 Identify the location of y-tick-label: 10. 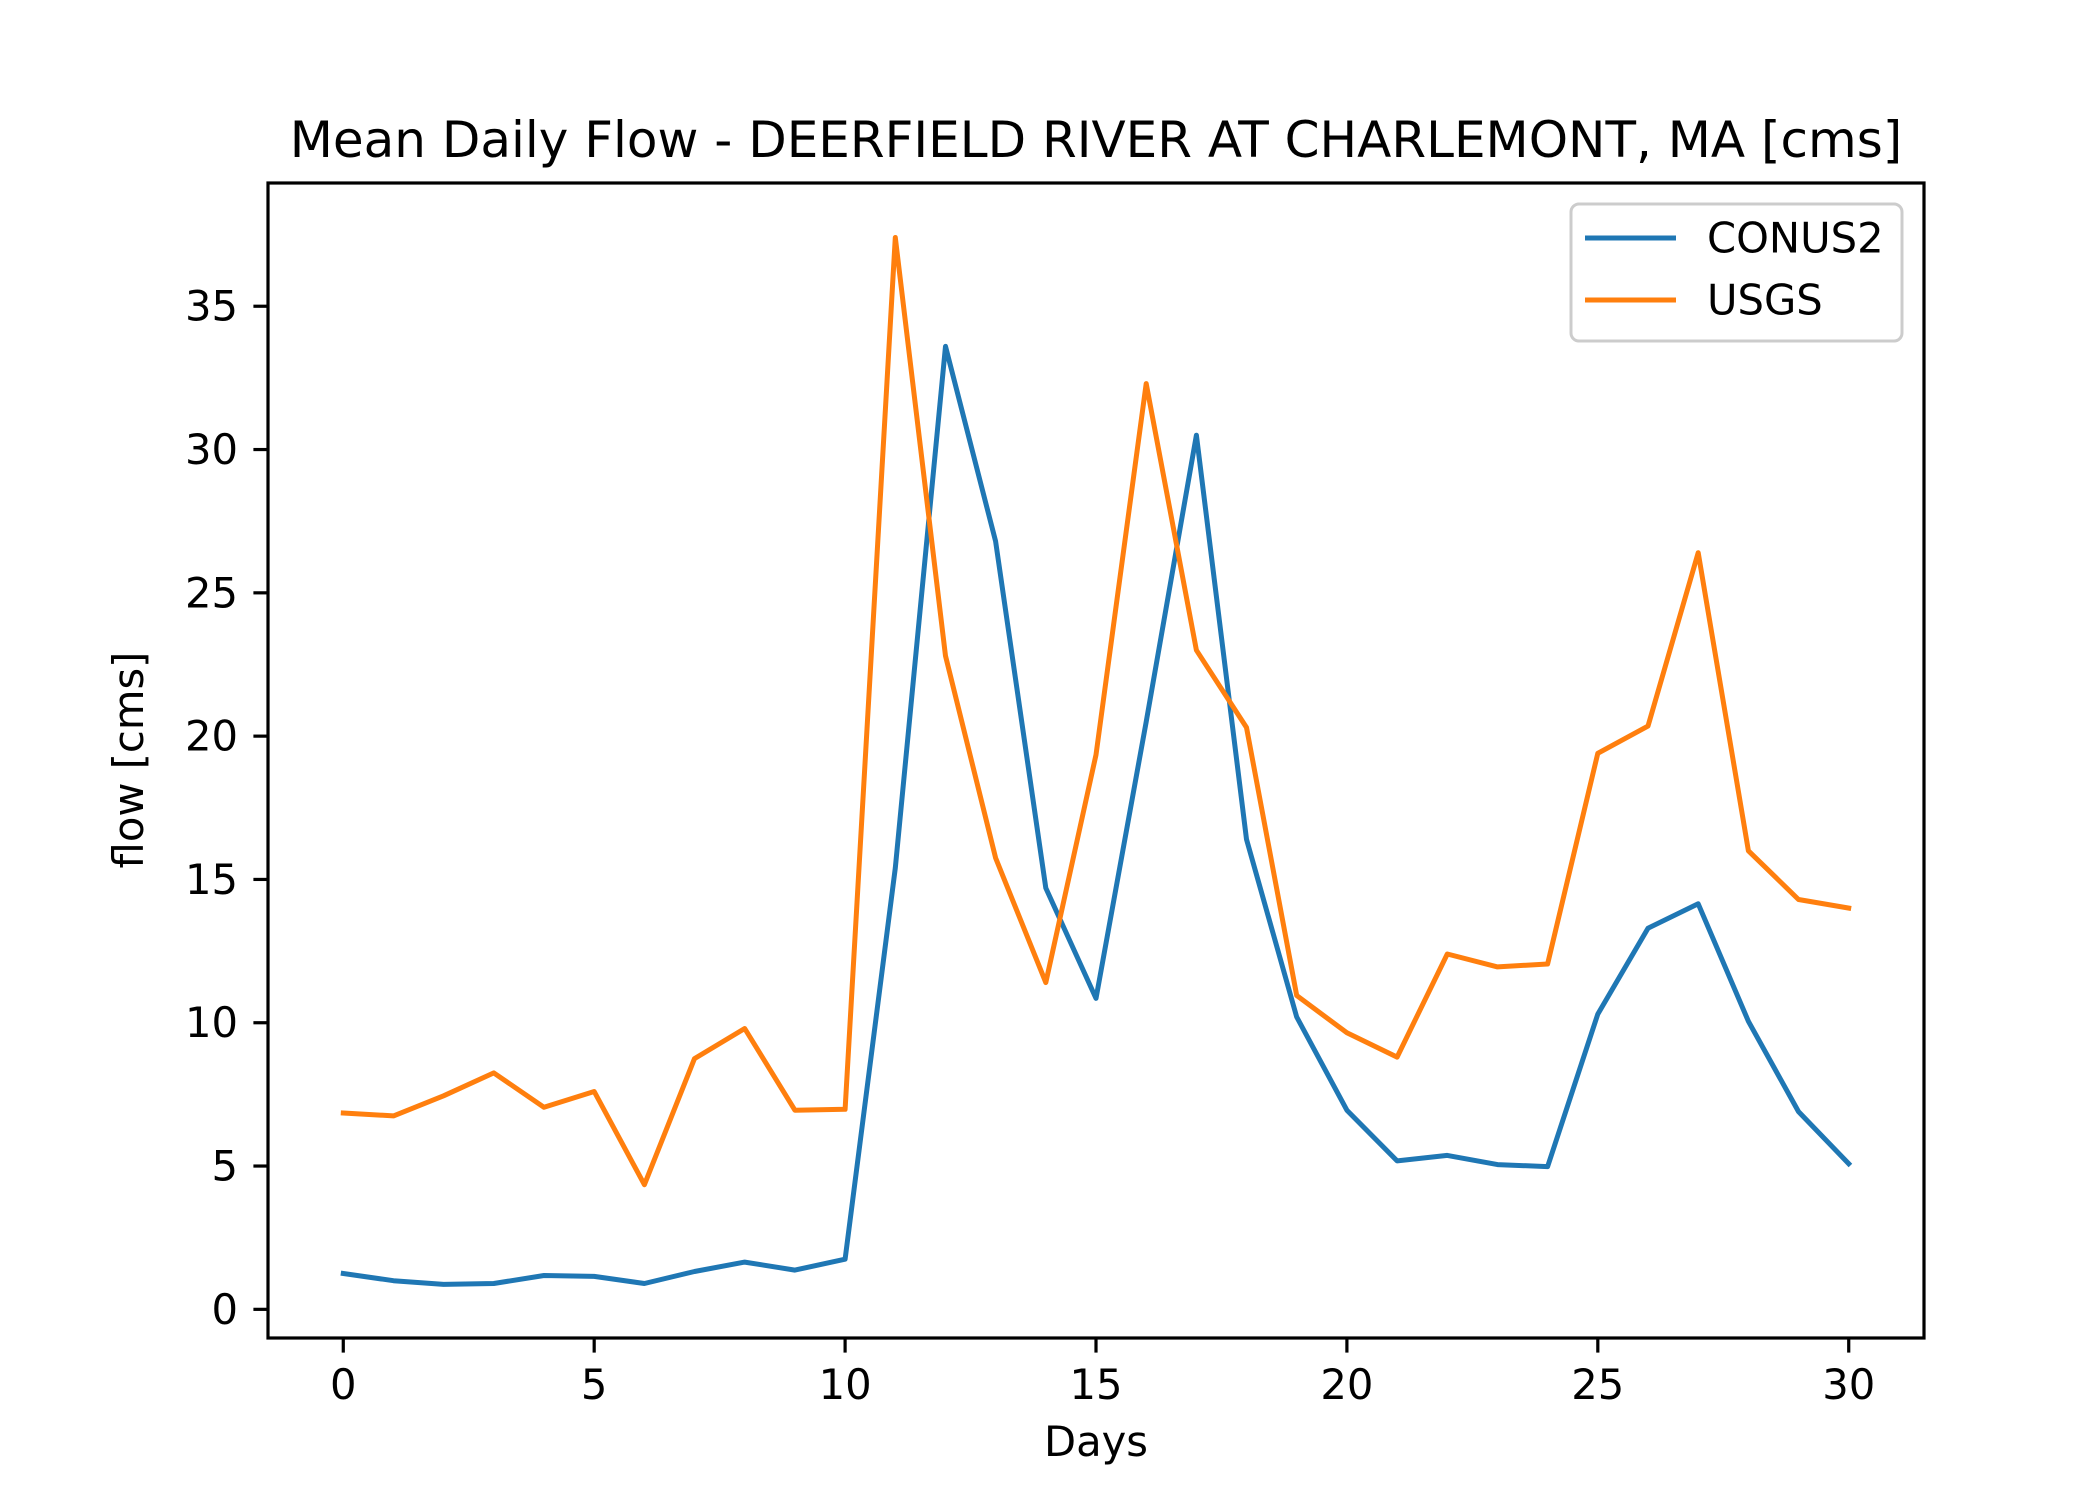
(211, 1022).